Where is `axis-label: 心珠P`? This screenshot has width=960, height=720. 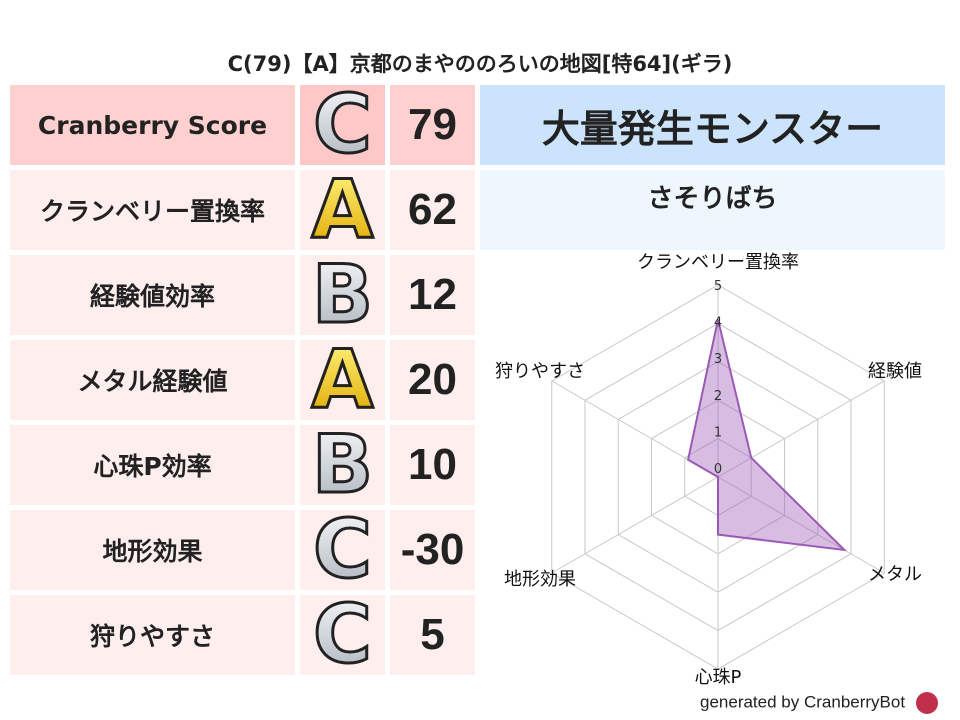
axis-label: 心珠P is located at coordinates (718, 677).